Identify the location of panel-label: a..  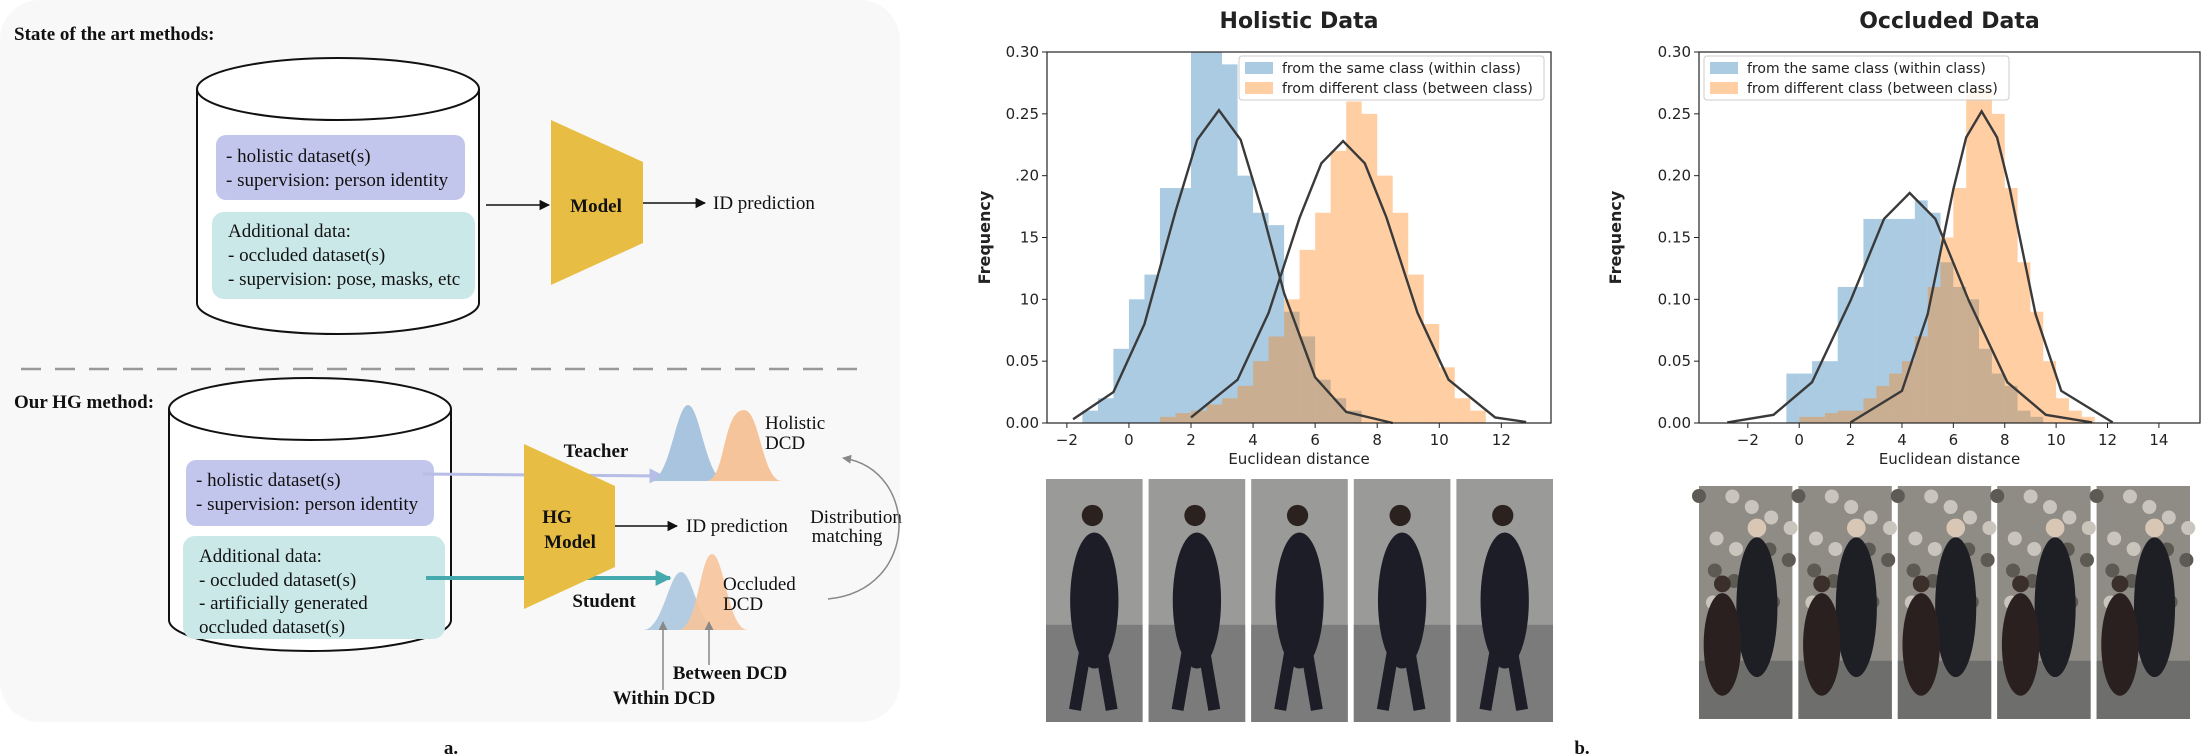
(451, 746).